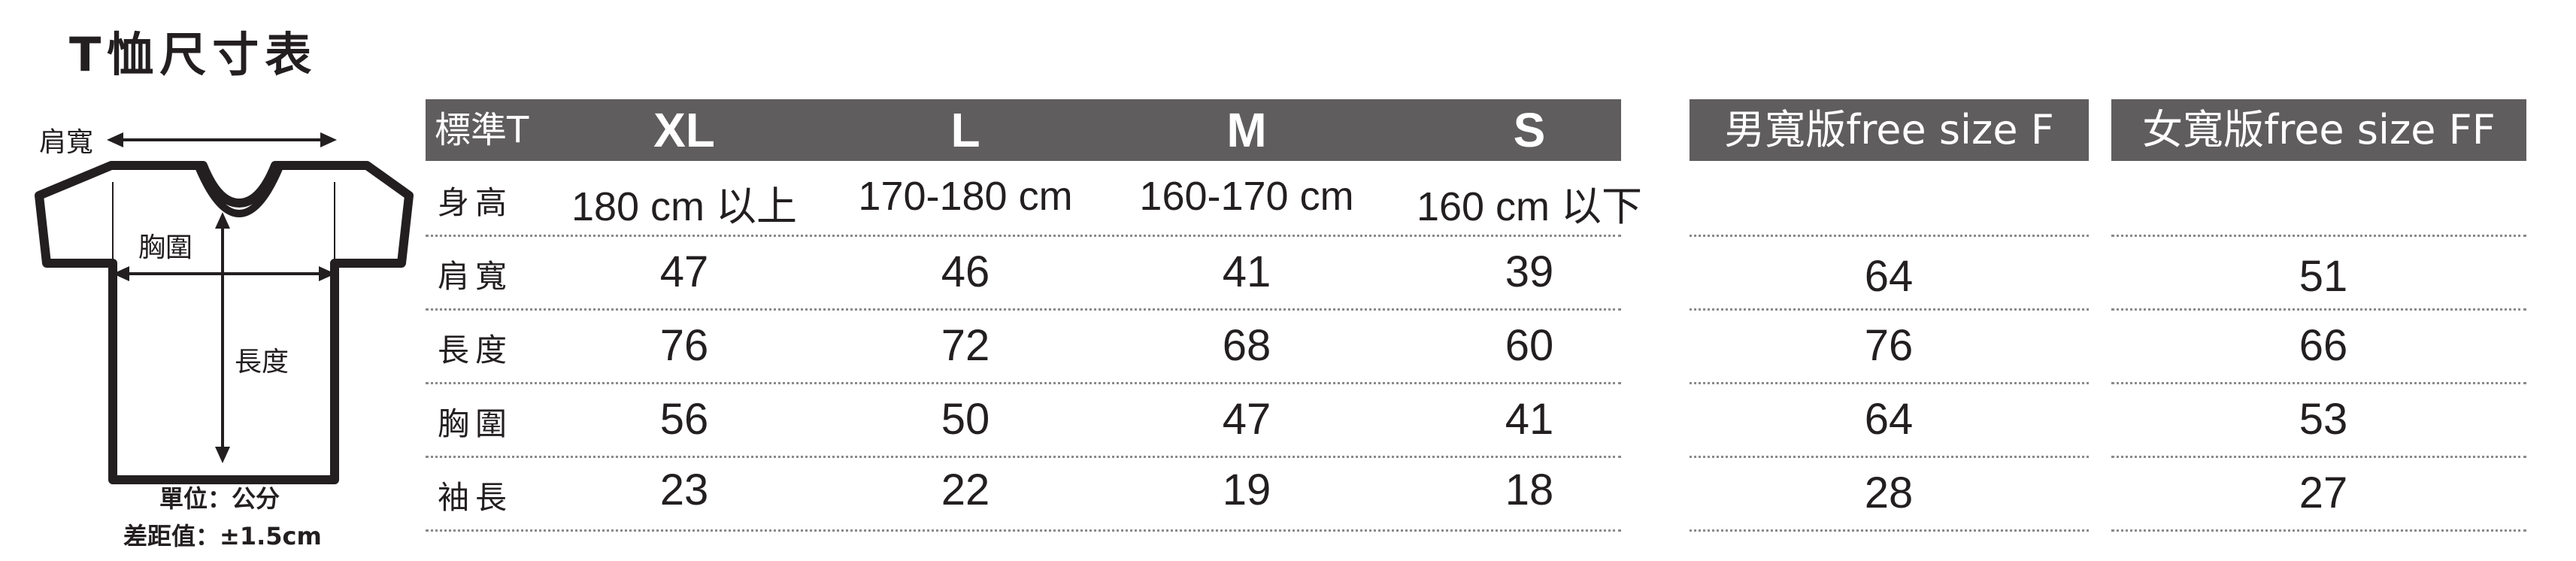  What do you see at coordinates (2323, 419) in the screenshot?
I see `cell-chest-women: 53` at bounding box center [2323, 419].